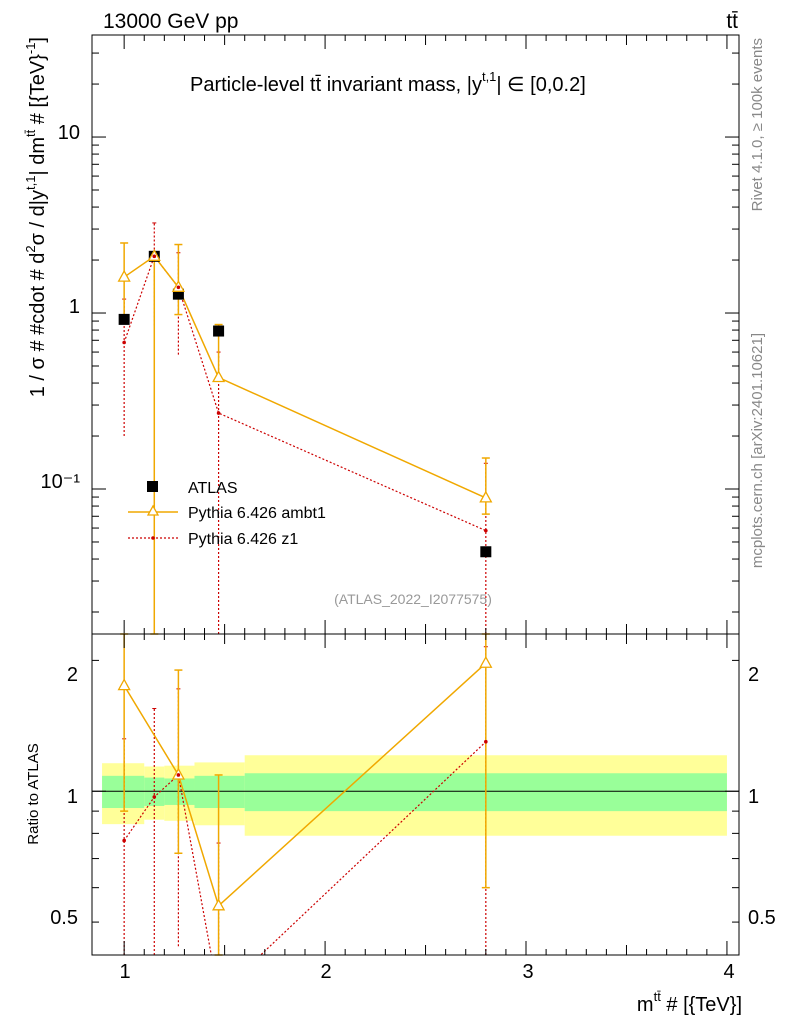 Image resolution: width=786 pixels, height=1024 pixels. What do you see at coordinates (61, 482) in the screenshot?
I see `ytick-label-0p1: 10⁻¹` at bounding box center [61, 482].